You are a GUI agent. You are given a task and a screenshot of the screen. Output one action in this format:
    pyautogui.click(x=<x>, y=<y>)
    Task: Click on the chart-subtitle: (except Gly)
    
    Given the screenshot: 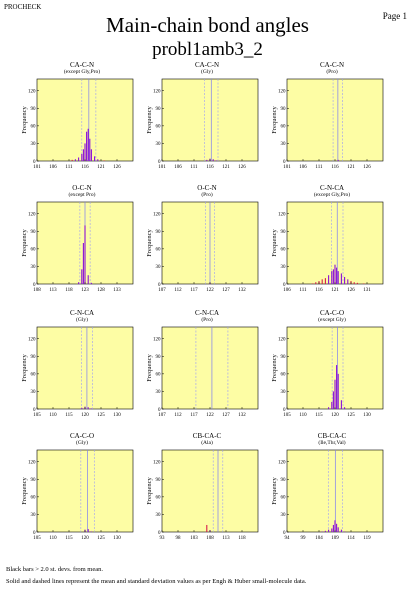 What is the action you would take?
    pyautogui.click(x=332, y=320)
    